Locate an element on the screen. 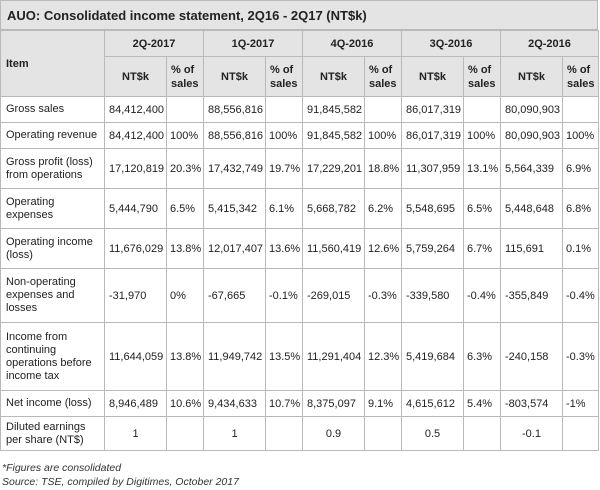 The height and width of the screenshot is (490, 600). period-header: 3Q-2016 is located at coordinates (451, 43).